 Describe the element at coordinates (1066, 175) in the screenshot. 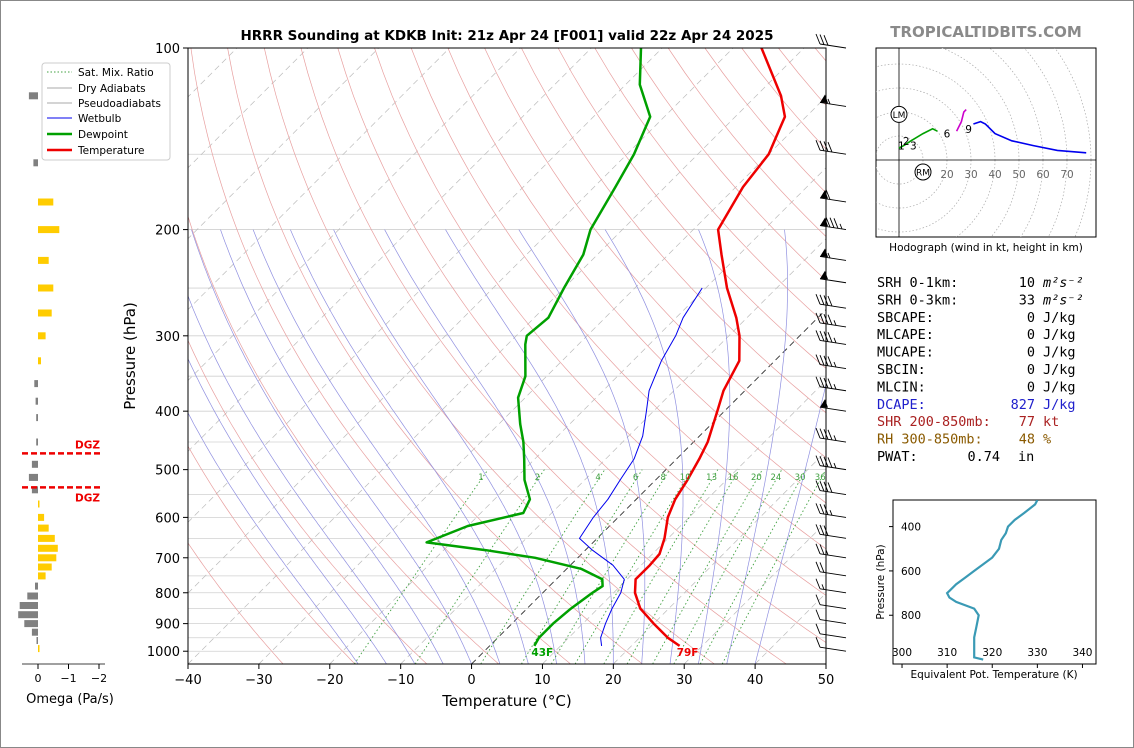

I see `hodograph-ring-label: 70` at that location.